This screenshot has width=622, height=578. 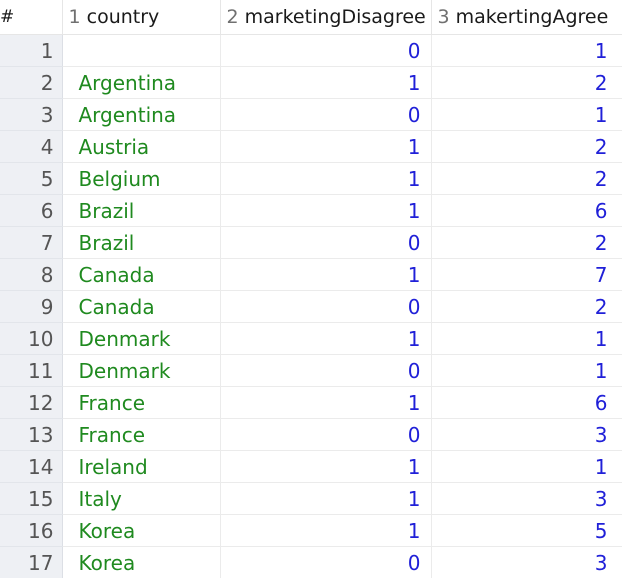 What do you see at coordinates (31, 146) in the screenshot?
I see `row-number: 4` at bounding box center [31, 146].